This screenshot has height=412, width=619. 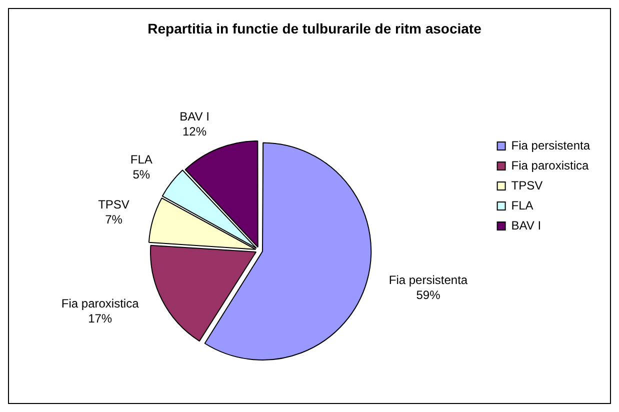 I want to click on slice-label: Fia paroxistica, so click(x=100, y=303).